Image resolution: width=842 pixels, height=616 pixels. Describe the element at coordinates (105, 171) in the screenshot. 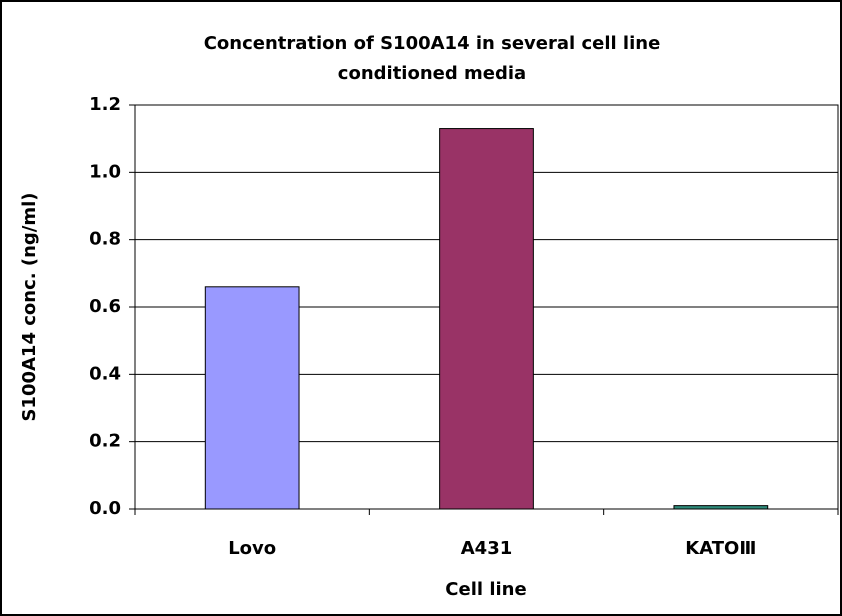

I see `y-tick-label: 1.0` at that location.